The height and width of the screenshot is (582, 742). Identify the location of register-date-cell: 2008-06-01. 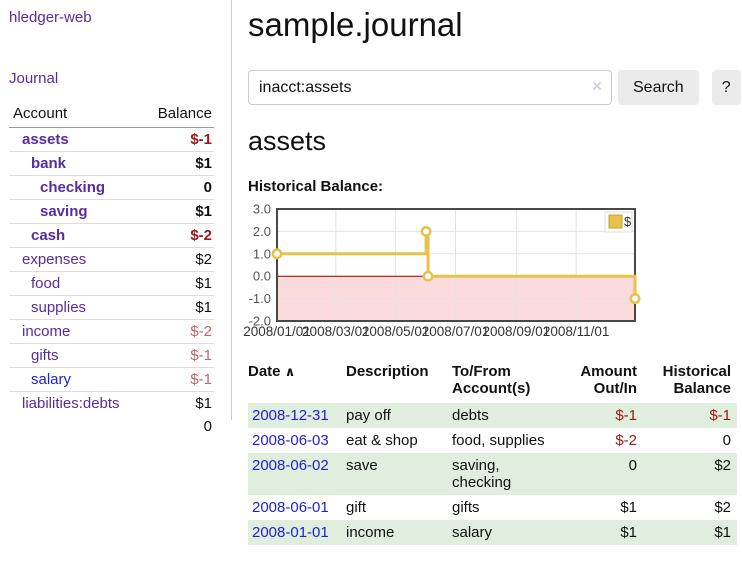
(297, 507).